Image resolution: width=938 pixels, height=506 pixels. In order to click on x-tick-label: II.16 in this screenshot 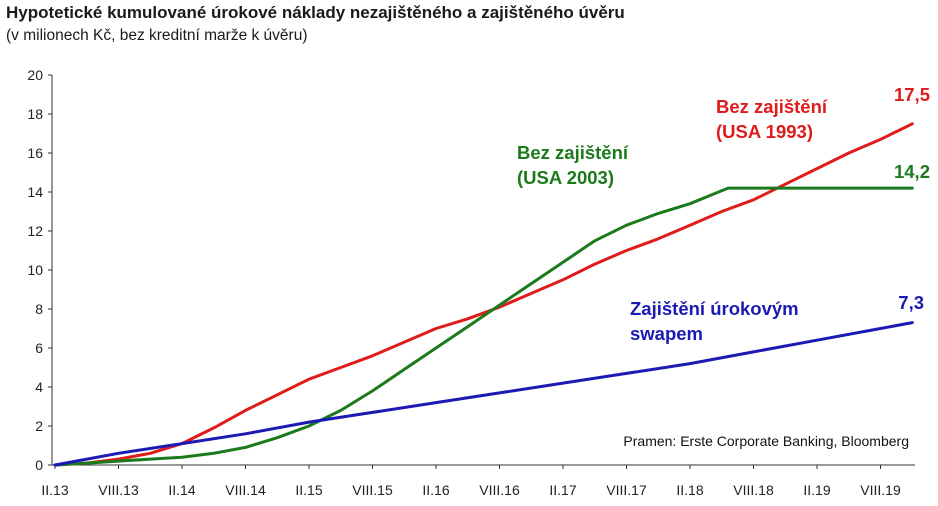, I will do `click(435, 490)`.